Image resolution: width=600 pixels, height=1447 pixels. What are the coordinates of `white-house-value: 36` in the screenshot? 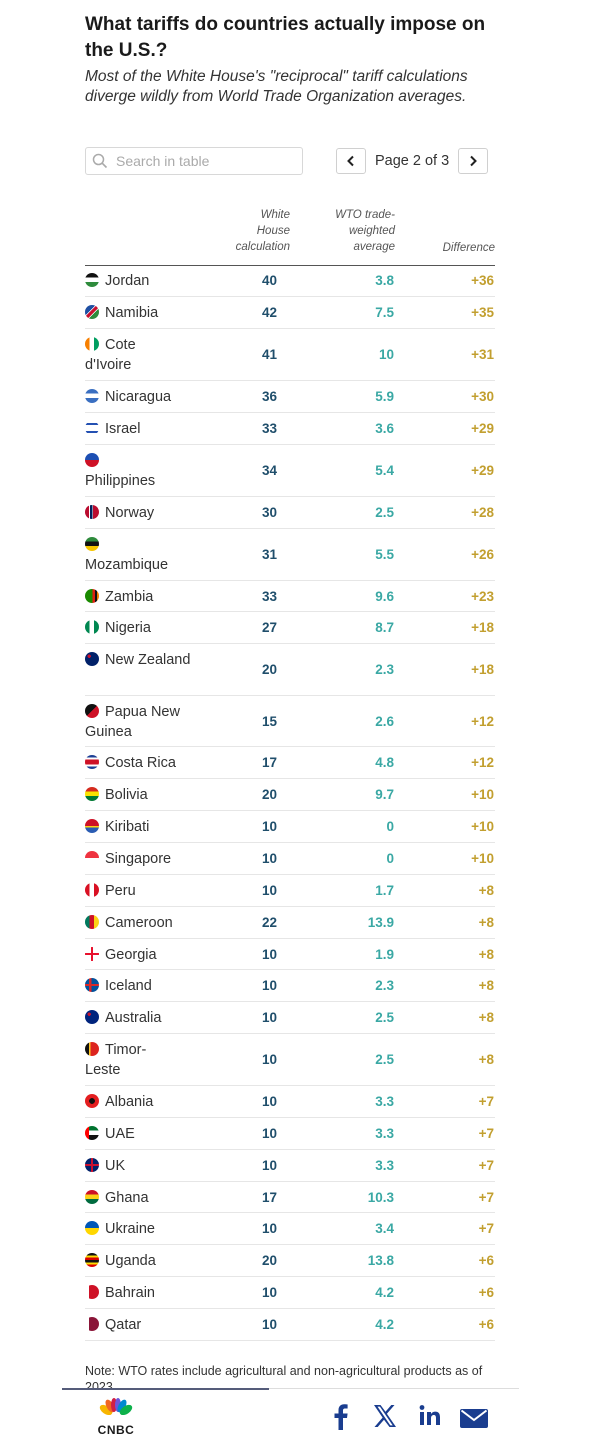 It's located at (269, 396).